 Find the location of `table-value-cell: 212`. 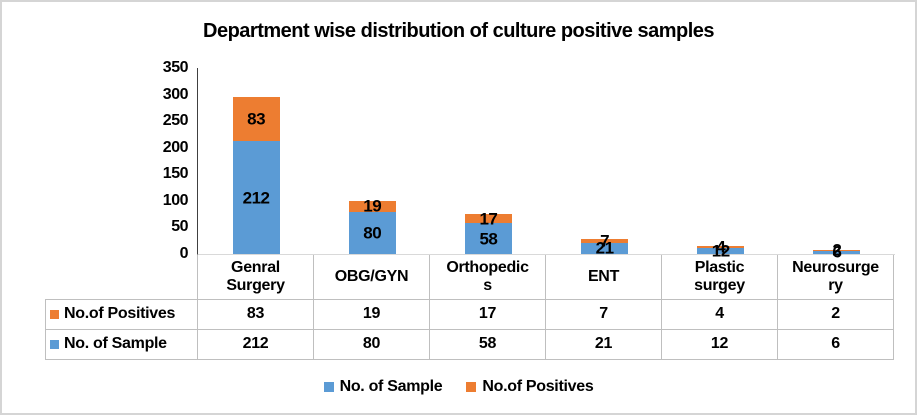

table-value-cell: 212 is located at coordinates (256, 345).